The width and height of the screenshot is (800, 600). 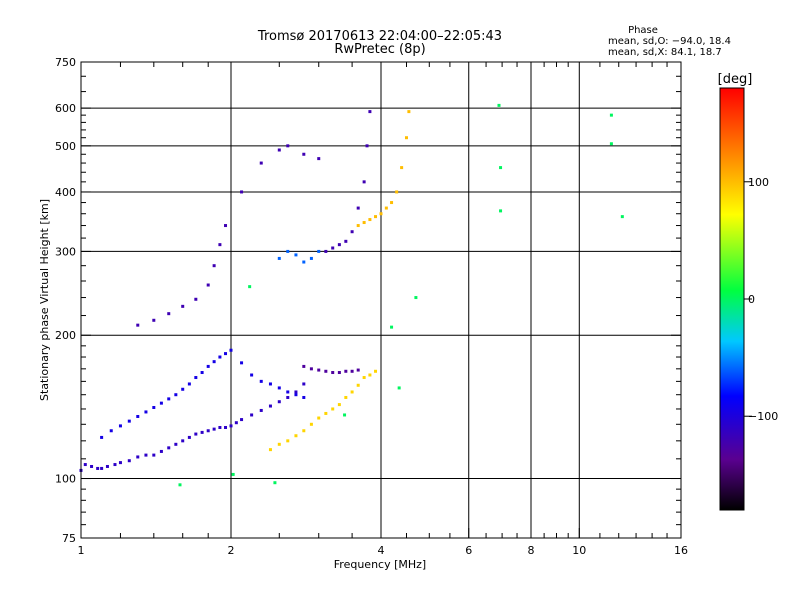 What do you see at coordinates (758, 182) in the screenshot?
I see `colorbar-tick-label: 100` at bounding box center [758, 182].